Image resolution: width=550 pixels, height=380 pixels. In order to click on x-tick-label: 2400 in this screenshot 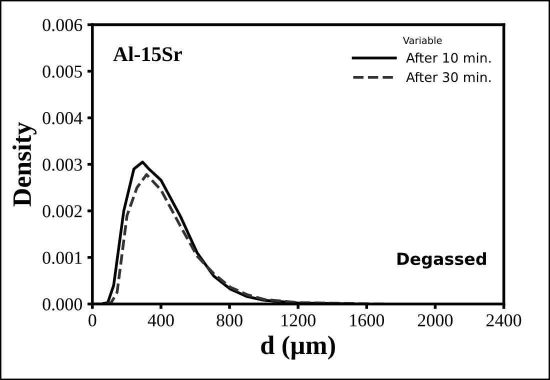, I will do `click(504, 320)`.